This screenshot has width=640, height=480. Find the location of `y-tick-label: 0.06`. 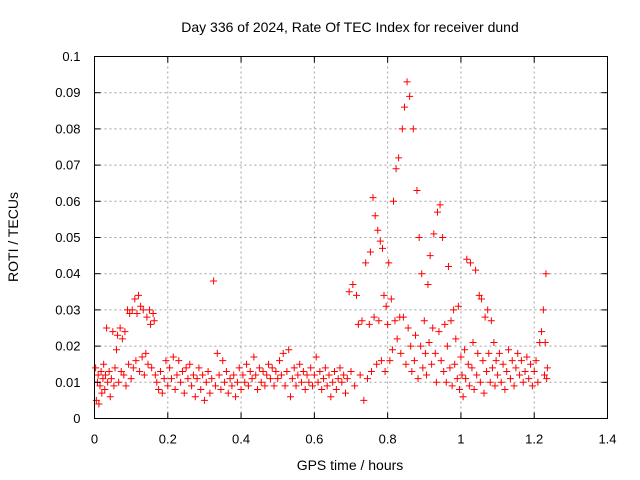

y-tick-label: 0.06 is located at coordinates (67, 201).